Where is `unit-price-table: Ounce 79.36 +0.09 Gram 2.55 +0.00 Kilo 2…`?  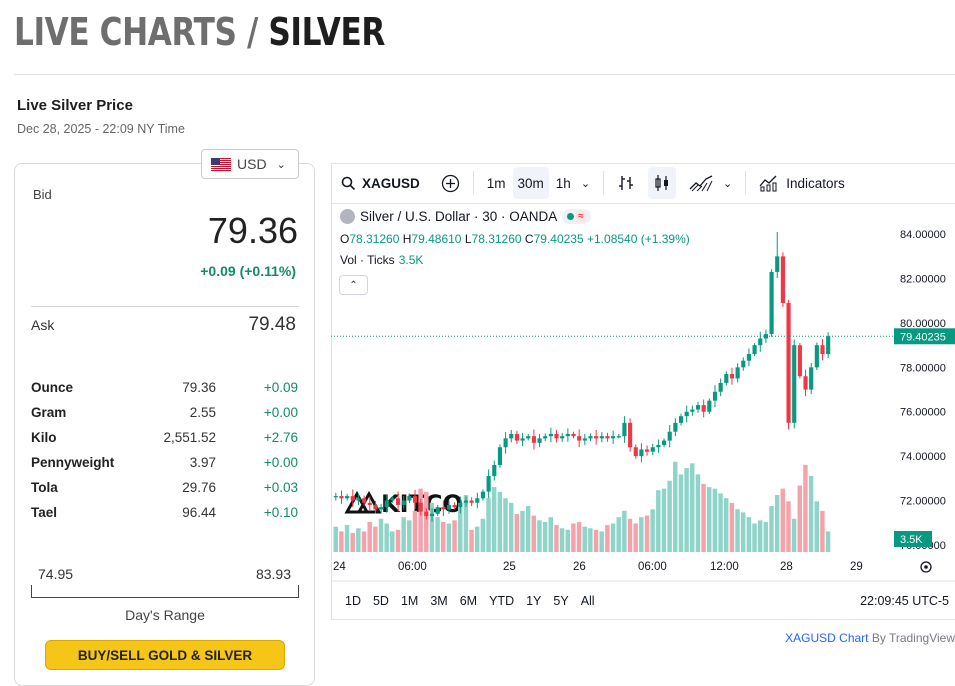 unit-price-table: Ounce 79.36 +0.09 Gram 2.55 +0.00 Kilo 2… is located at coordinates (165, 453).